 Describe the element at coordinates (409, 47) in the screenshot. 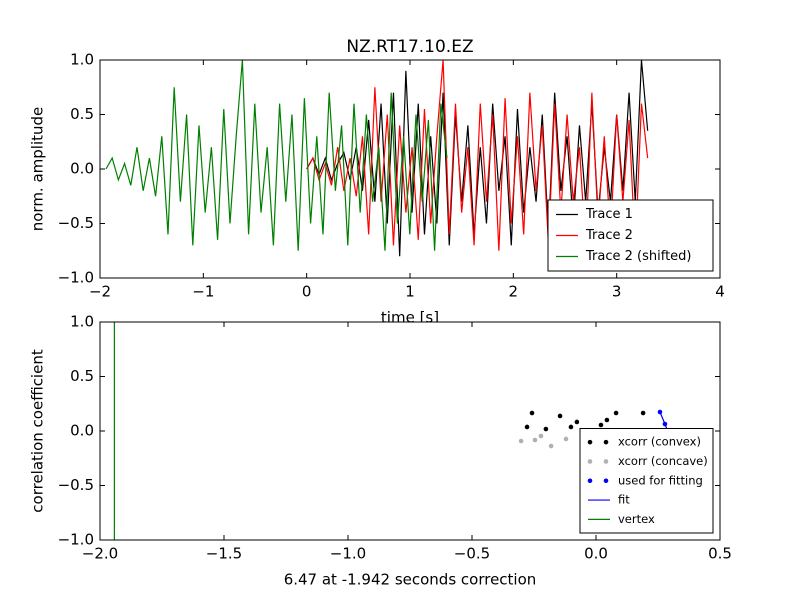

I see `chart-title: NZ.RT17.10.EZ` at that location.